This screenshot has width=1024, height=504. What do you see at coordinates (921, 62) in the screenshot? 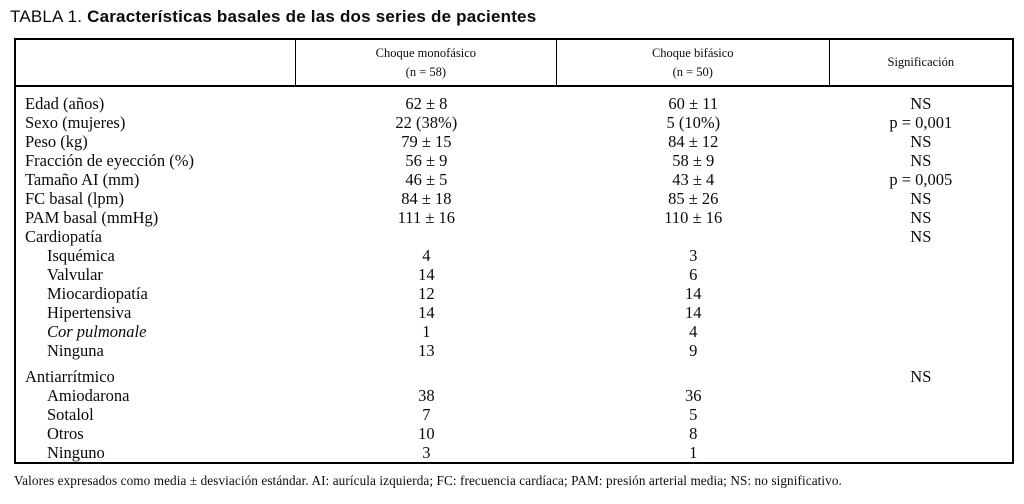
I see `header-label: Significación` at bounding box center [921, 62].